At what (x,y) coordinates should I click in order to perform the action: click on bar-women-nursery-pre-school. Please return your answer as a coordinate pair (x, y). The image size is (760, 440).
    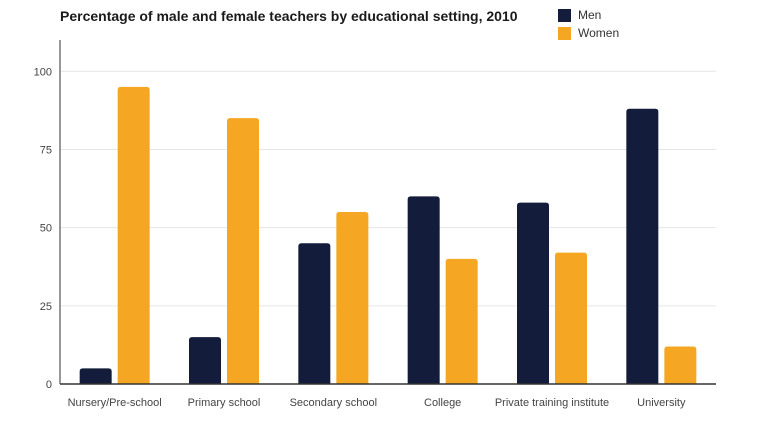
    Looking at the image, I should click on (133, 235).